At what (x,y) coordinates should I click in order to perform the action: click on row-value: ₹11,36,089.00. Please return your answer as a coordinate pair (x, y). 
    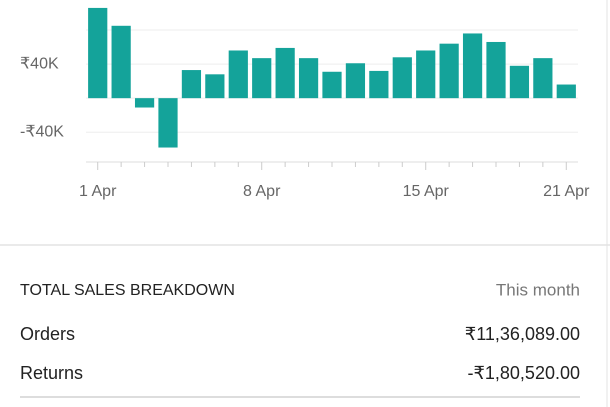
    Looking at the image, I should click on (522, 334).